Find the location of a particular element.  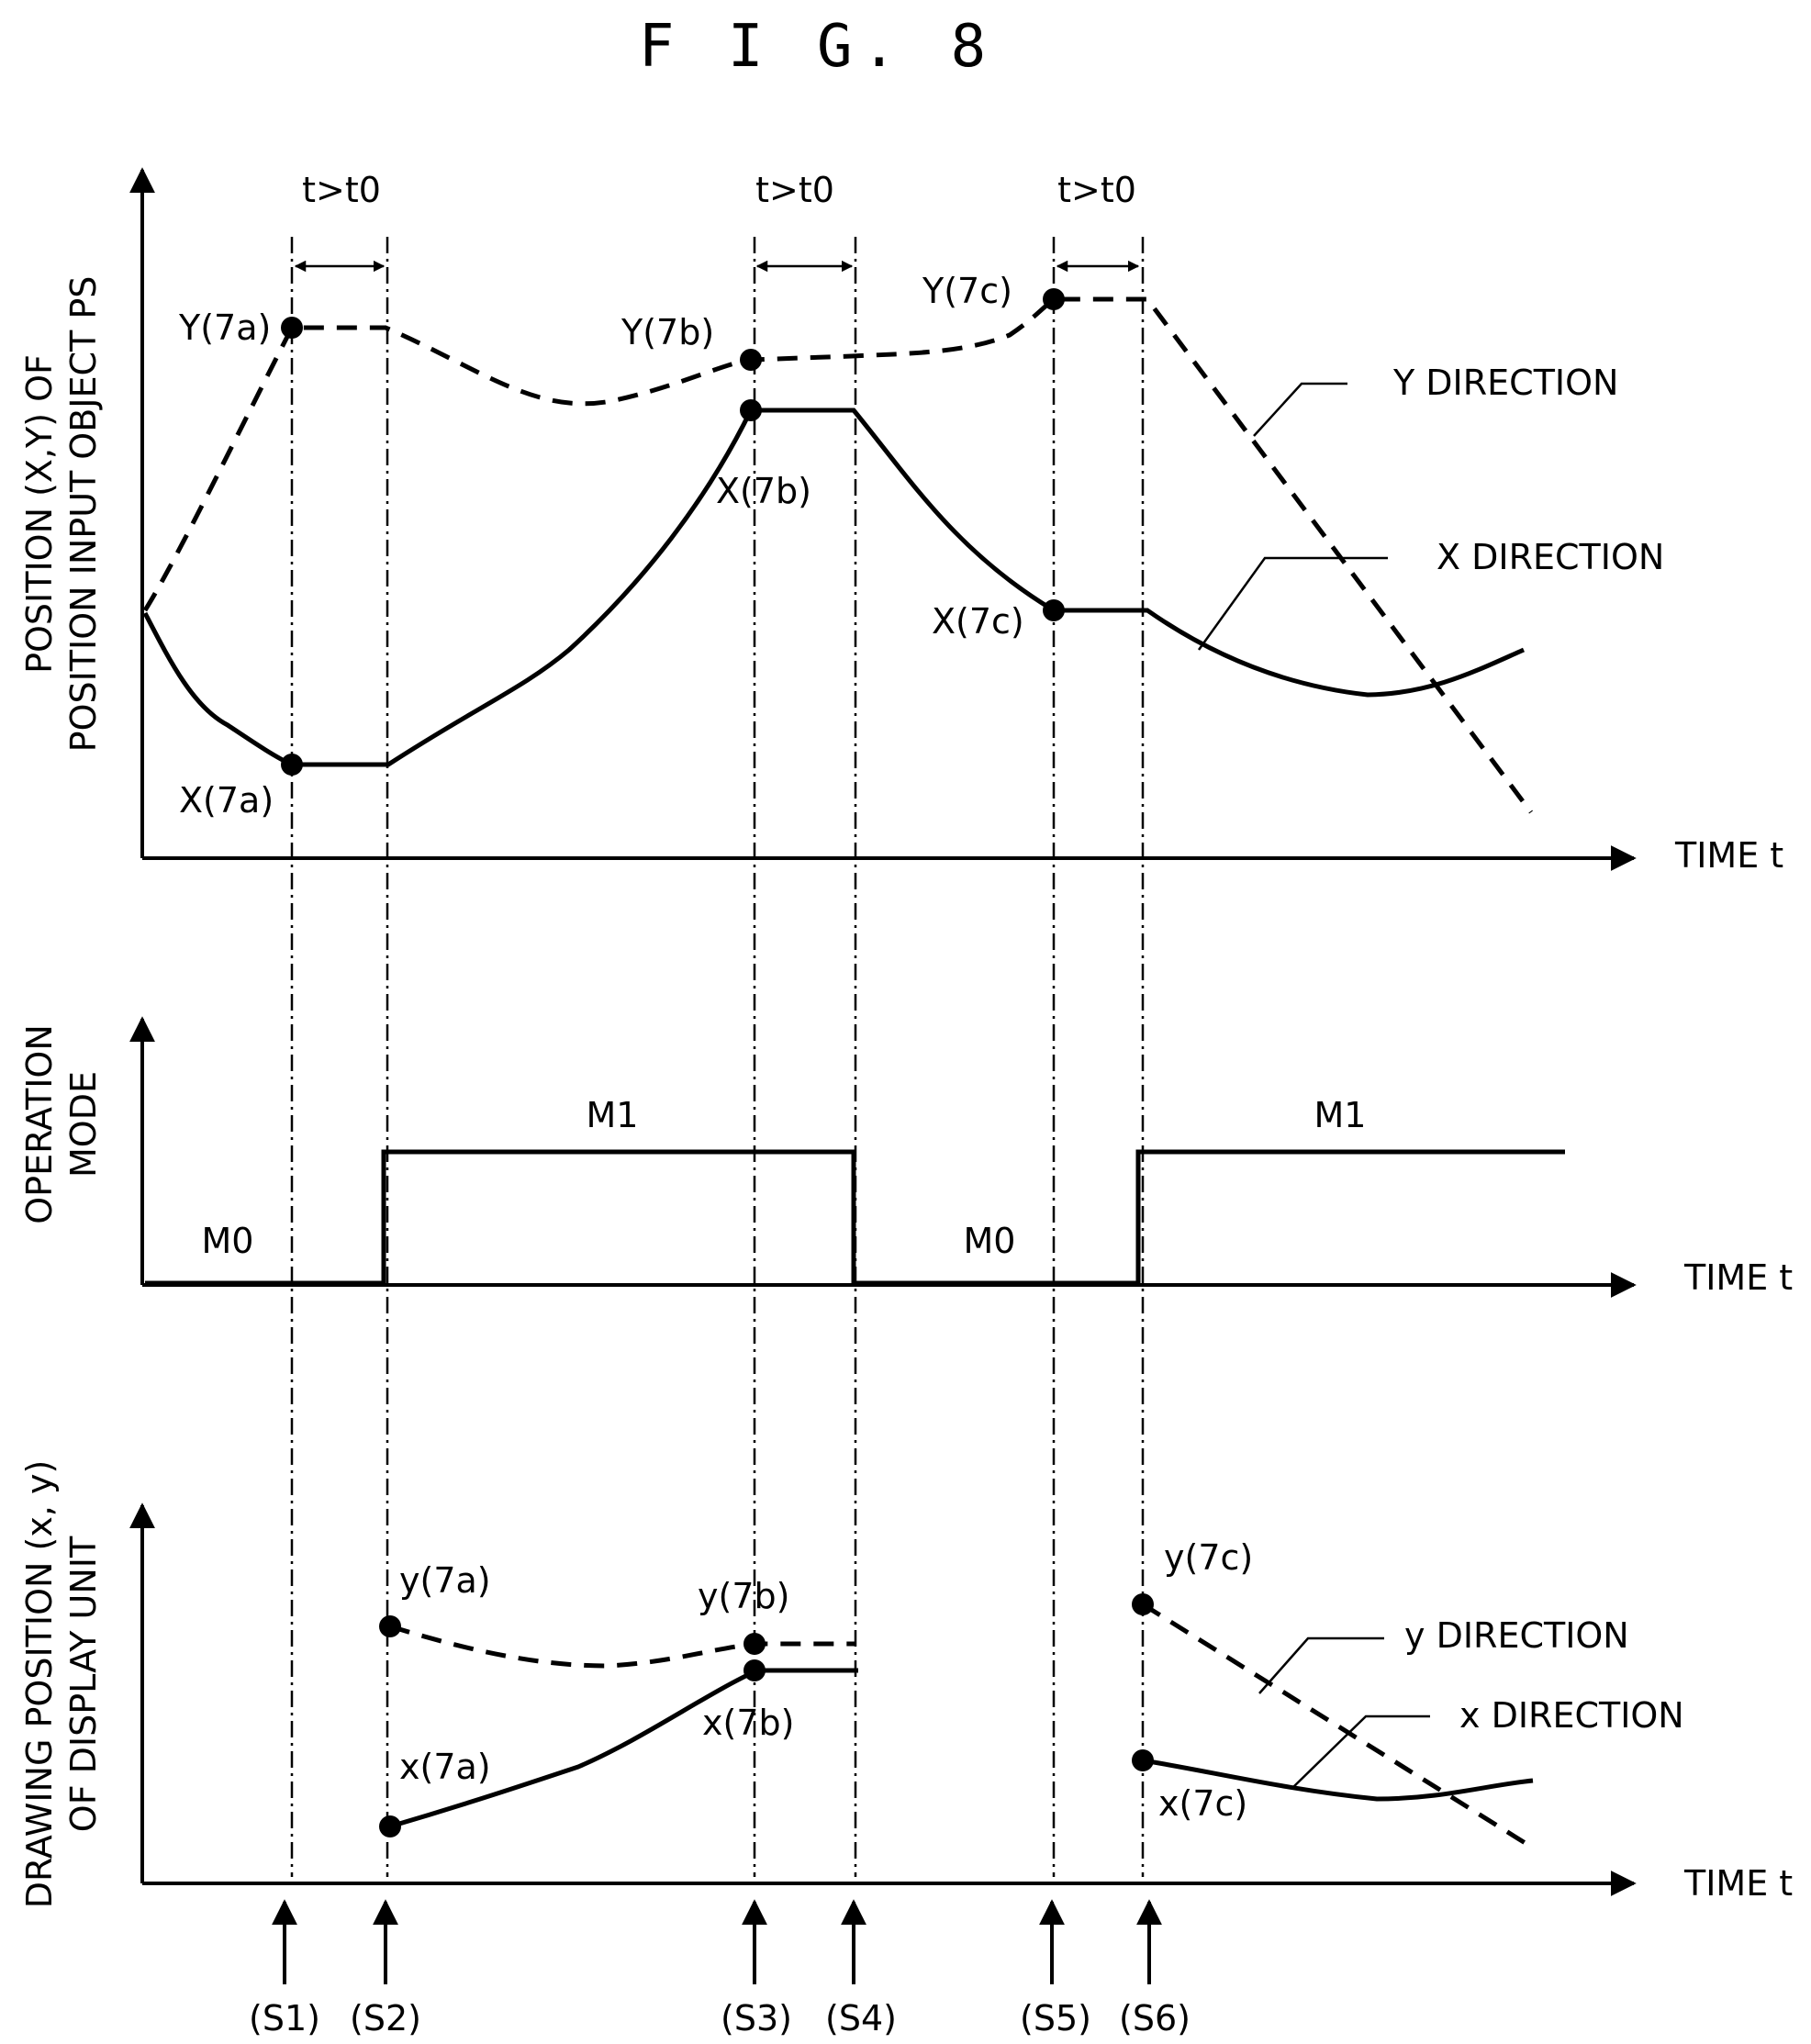

mode-label-M1-1: M1 is located at coordinates (613, 1115).